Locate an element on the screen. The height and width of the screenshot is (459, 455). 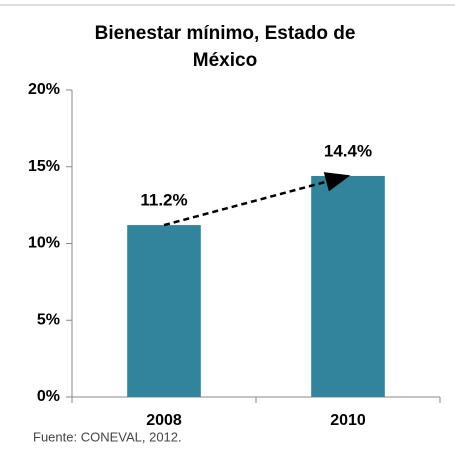
y-tick-label: 5% is located at coordinates (48, 319).